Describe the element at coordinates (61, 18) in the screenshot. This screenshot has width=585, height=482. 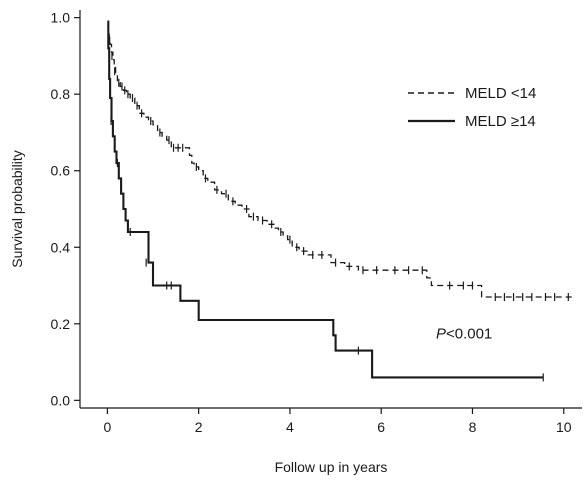
I see `y-tick-label: 1.0` at that location.